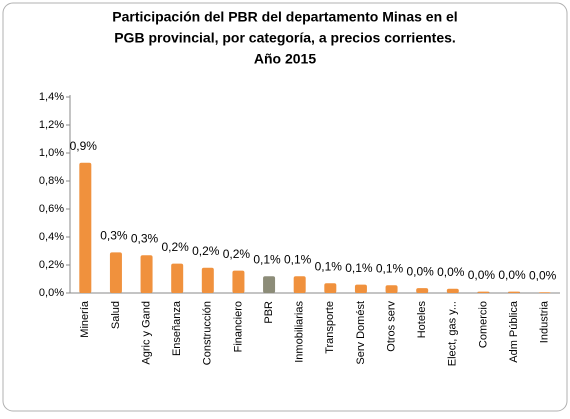 Image resolution: width=570 pixels, height=419 pixels. Describe the element at coordinates (51, 209) in the screenshot. I see `y-tick-label: 0,6%` at that location.